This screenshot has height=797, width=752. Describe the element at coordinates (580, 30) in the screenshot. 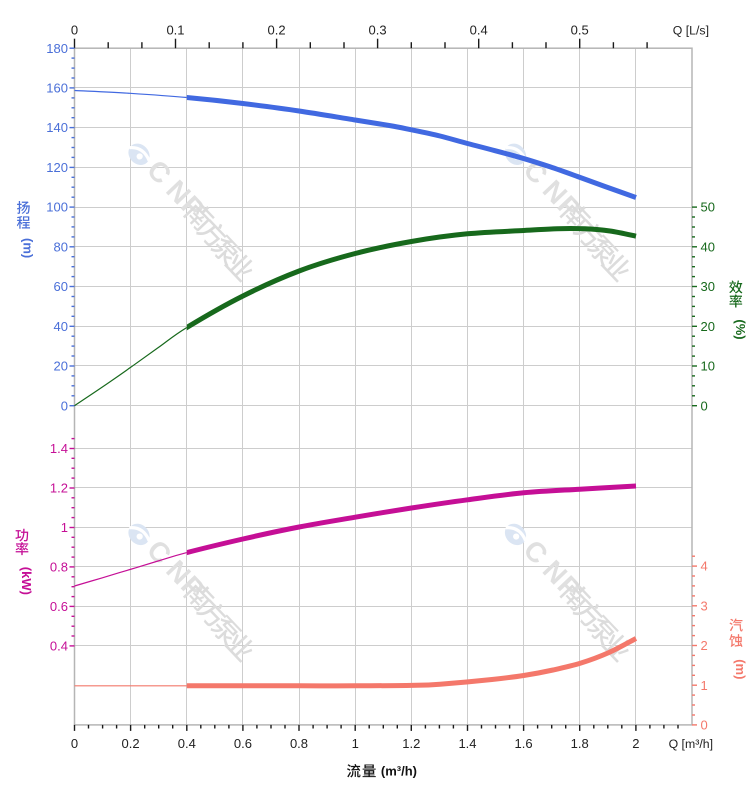

I see `svg-text: 0.5` at that location.